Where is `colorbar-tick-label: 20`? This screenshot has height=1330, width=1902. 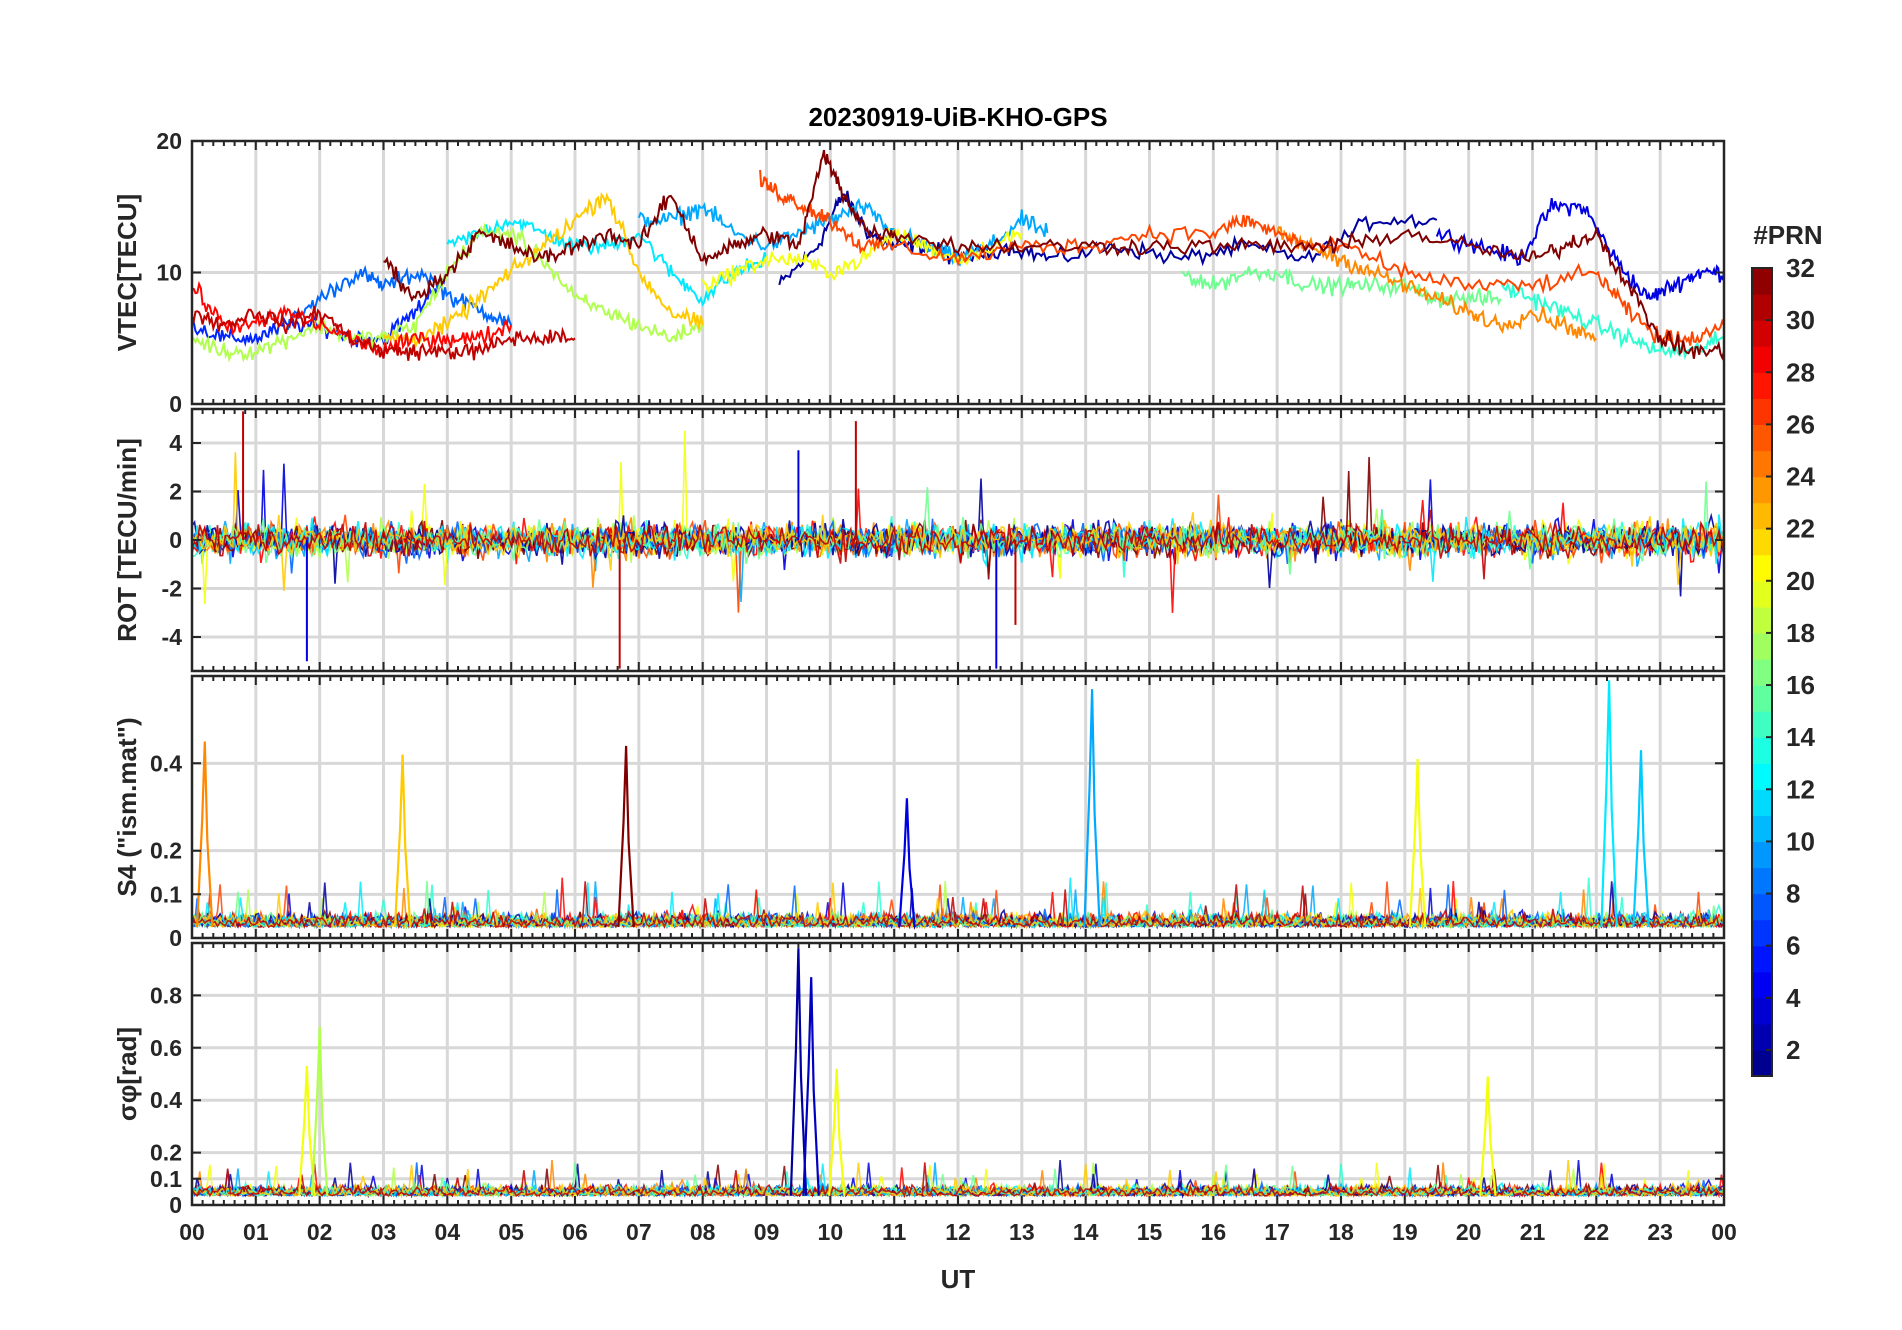 colorbar-tick-label: 20 is located at coordinates (1800, 581).